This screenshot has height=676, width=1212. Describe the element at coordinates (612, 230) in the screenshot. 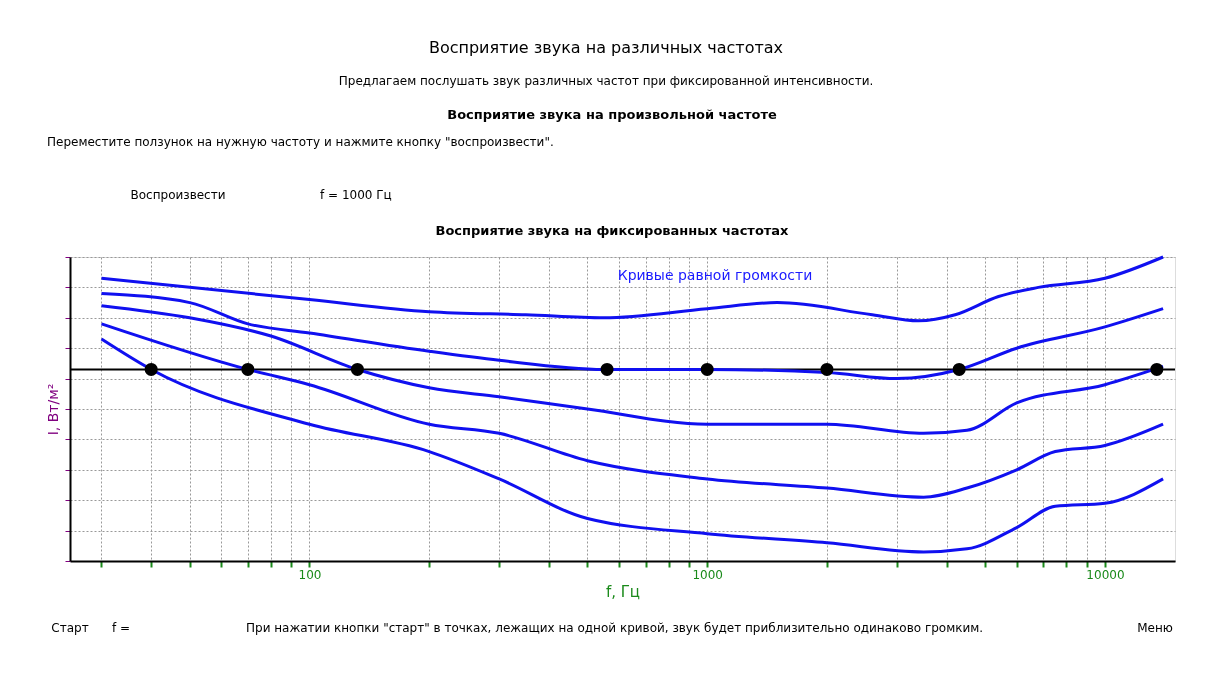

I see `text: Восприятие звука на фиксированных частотах` at that location.